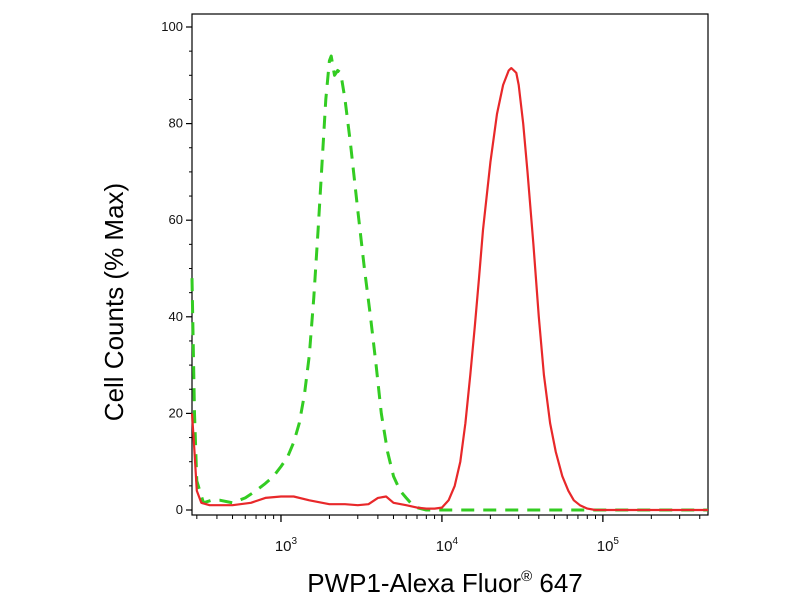 The height and width of the screenshot is (600, 800). Describe the element at coordinates (176, 219) in the screenshot. I see `y-tick-label: 60` at that location.